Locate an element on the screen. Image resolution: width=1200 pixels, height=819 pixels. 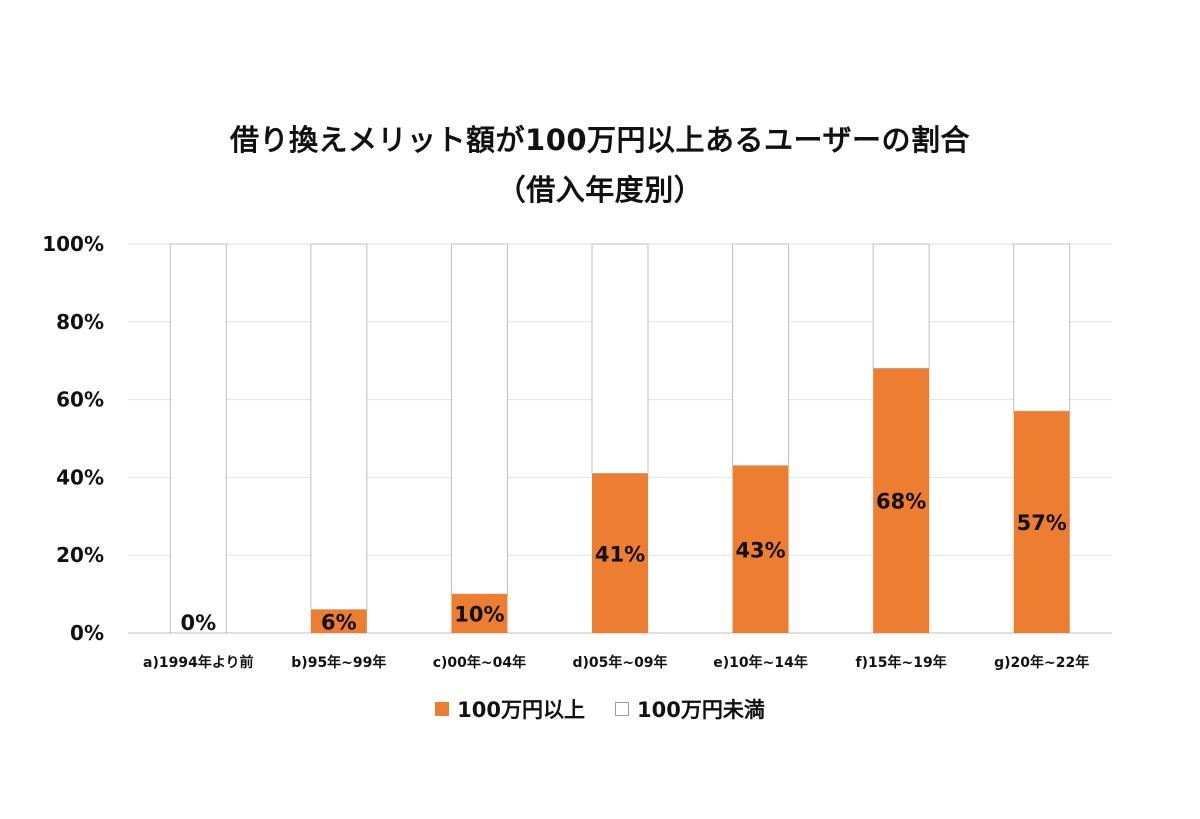
legend-item-above: 100万円以上 is located at coordinates (510, 709).